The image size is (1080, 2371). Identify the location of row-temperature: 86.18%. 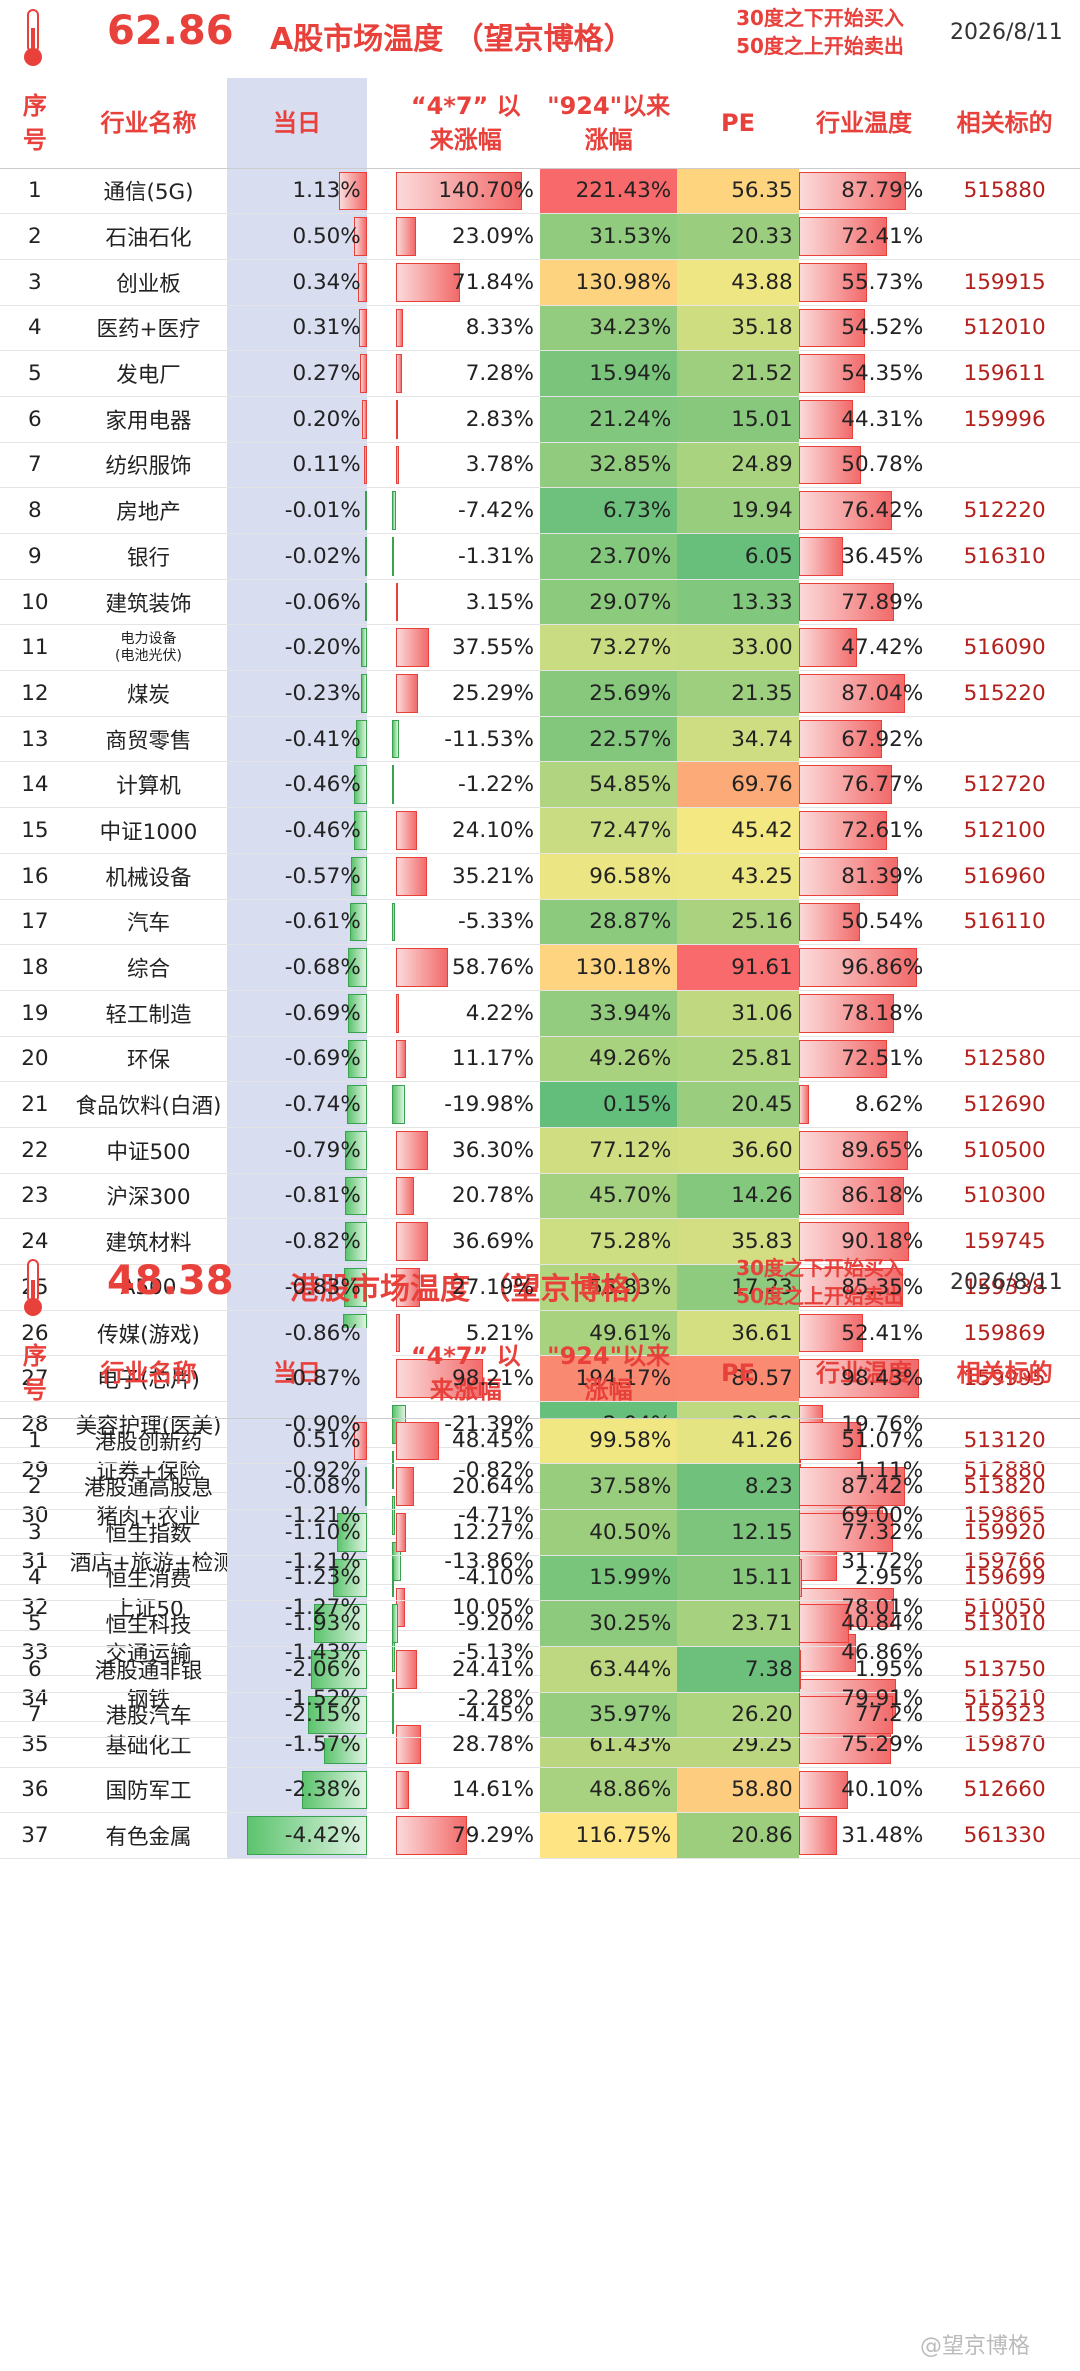
(864, 1196).